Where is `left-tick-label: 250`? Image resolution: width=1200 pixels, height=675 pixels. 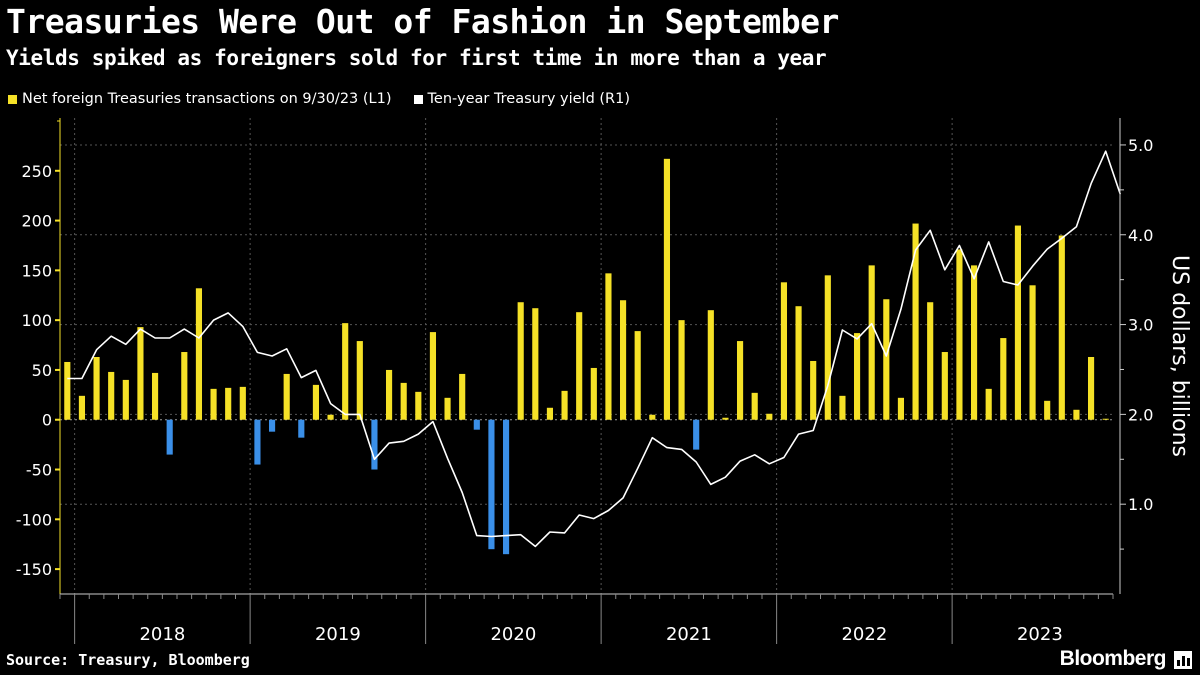
left-tick-label: 250 is located at coordinates (36, 171).